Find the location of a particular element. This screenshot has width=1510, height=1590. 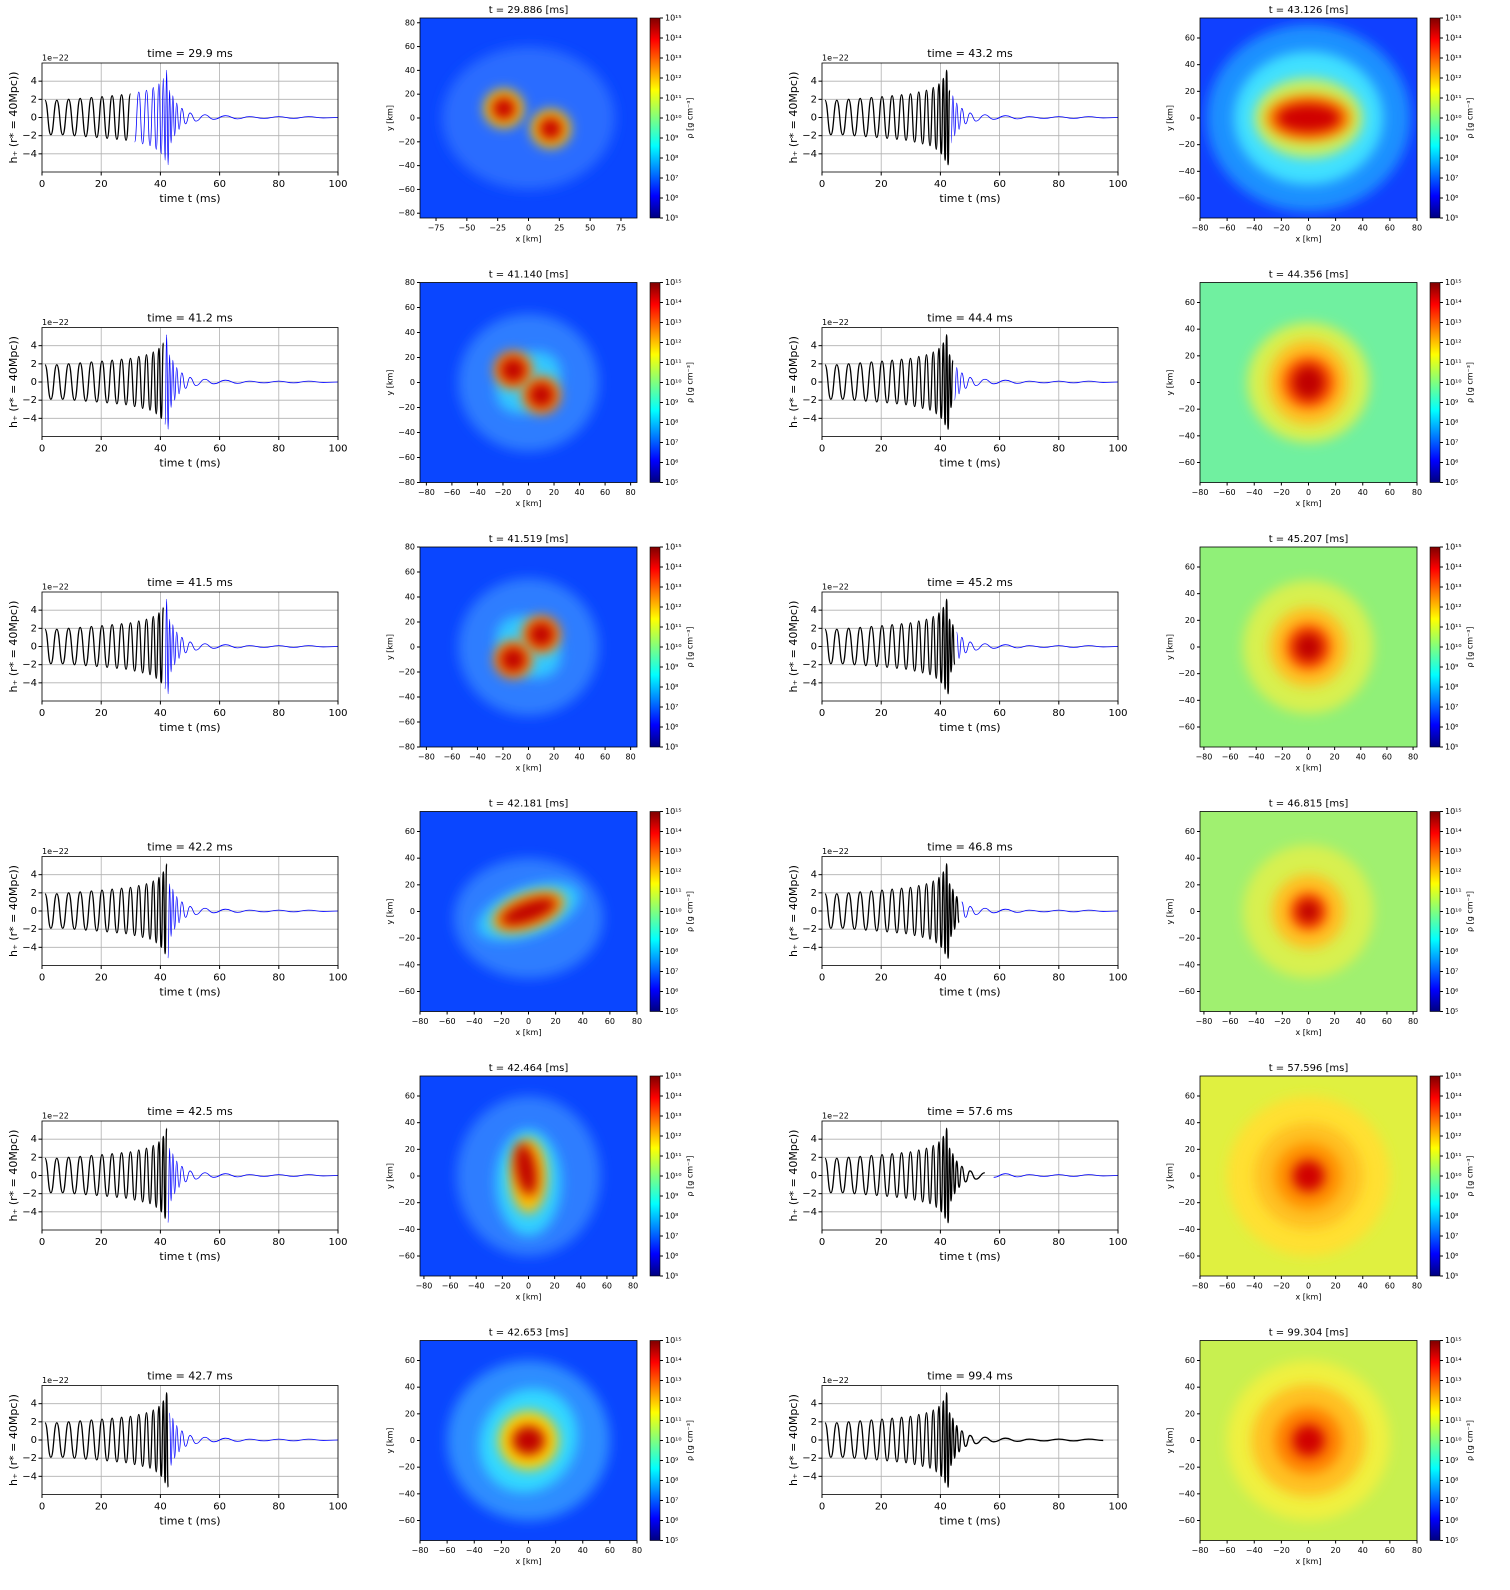

colorbar-label: ρ [g cm⁻³] is located at coordinates (1470, 911).